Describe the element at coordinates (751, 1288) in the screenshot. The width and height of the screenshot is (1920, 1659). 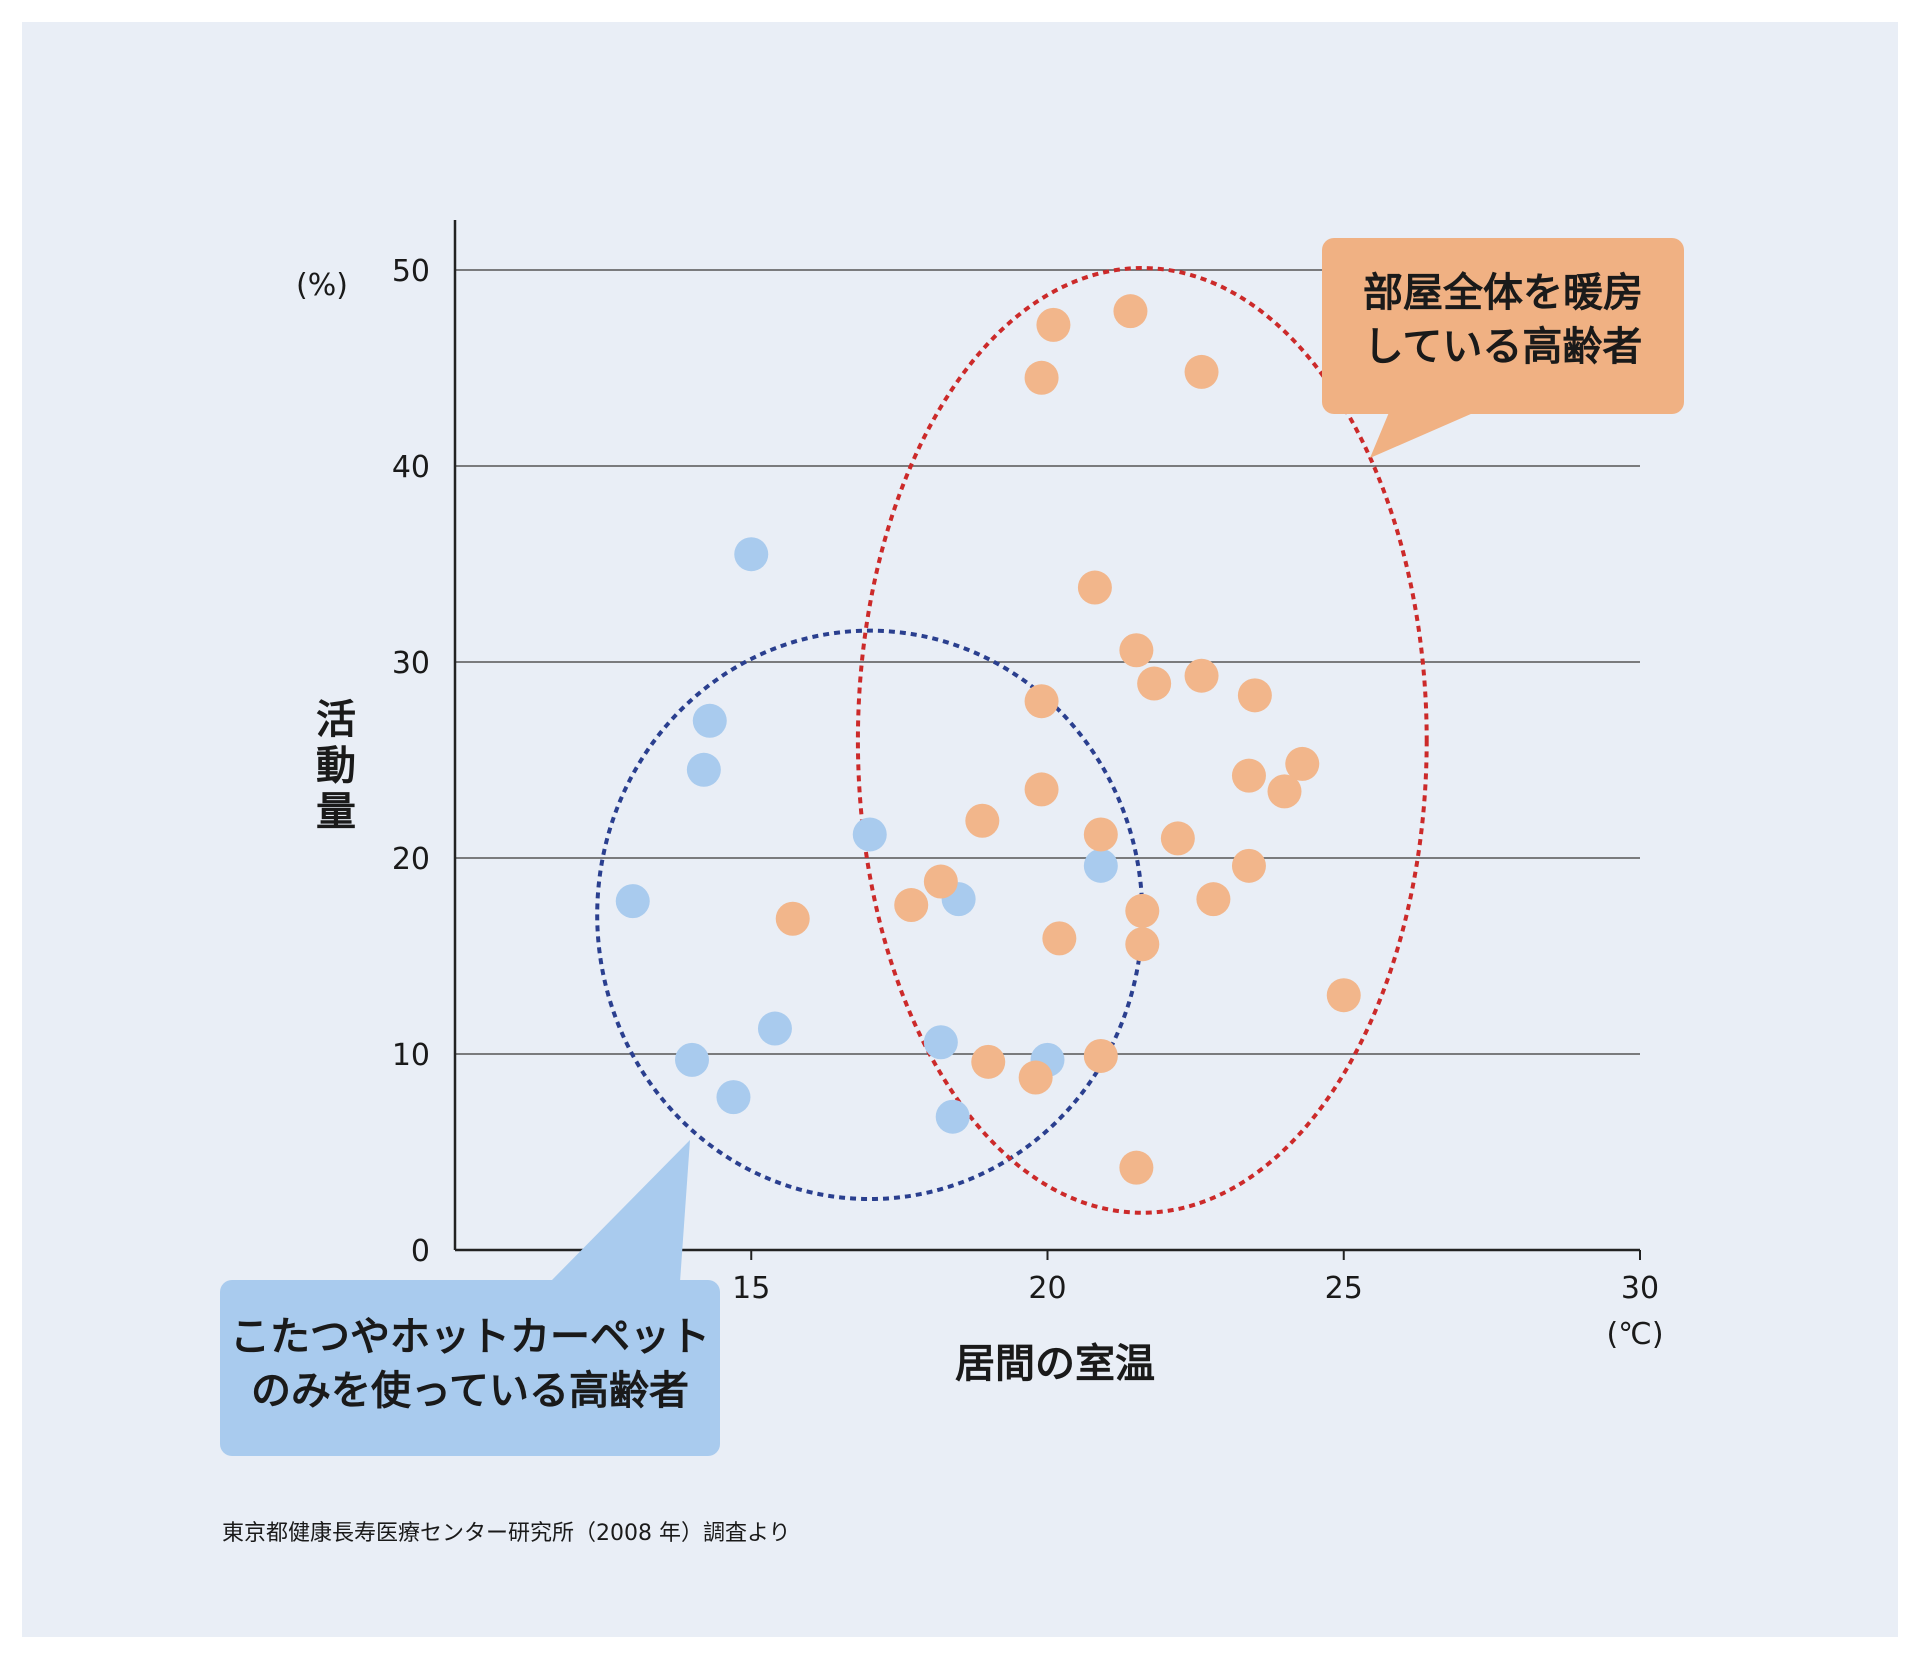
I see `x-tick-label-15: 15` at that location.